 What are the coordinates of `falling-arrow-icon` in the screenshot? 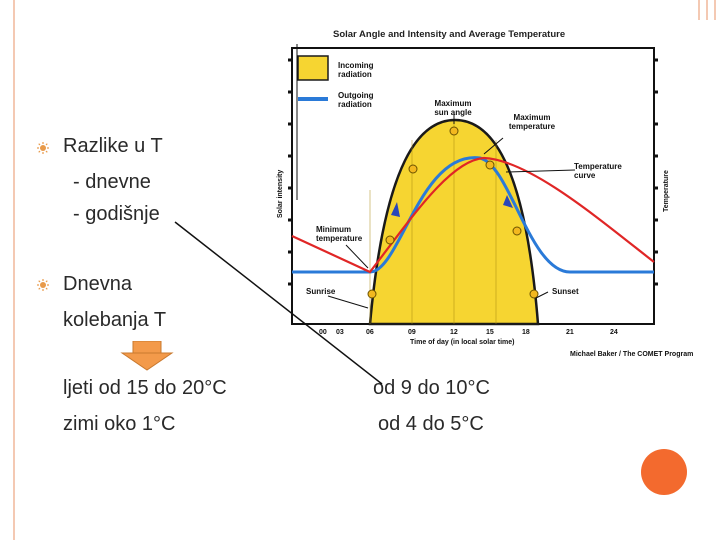 It's located at (508, 201).